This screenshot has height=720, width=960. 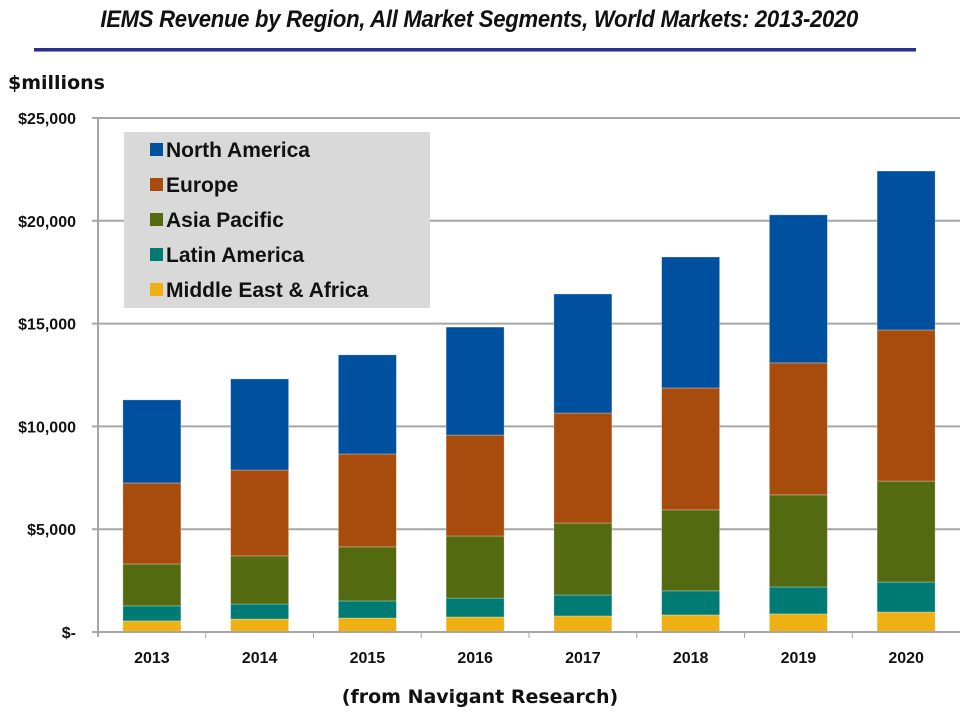 I want to click on legend-swatch-middle-east-africa, so click(x=156, y=289).